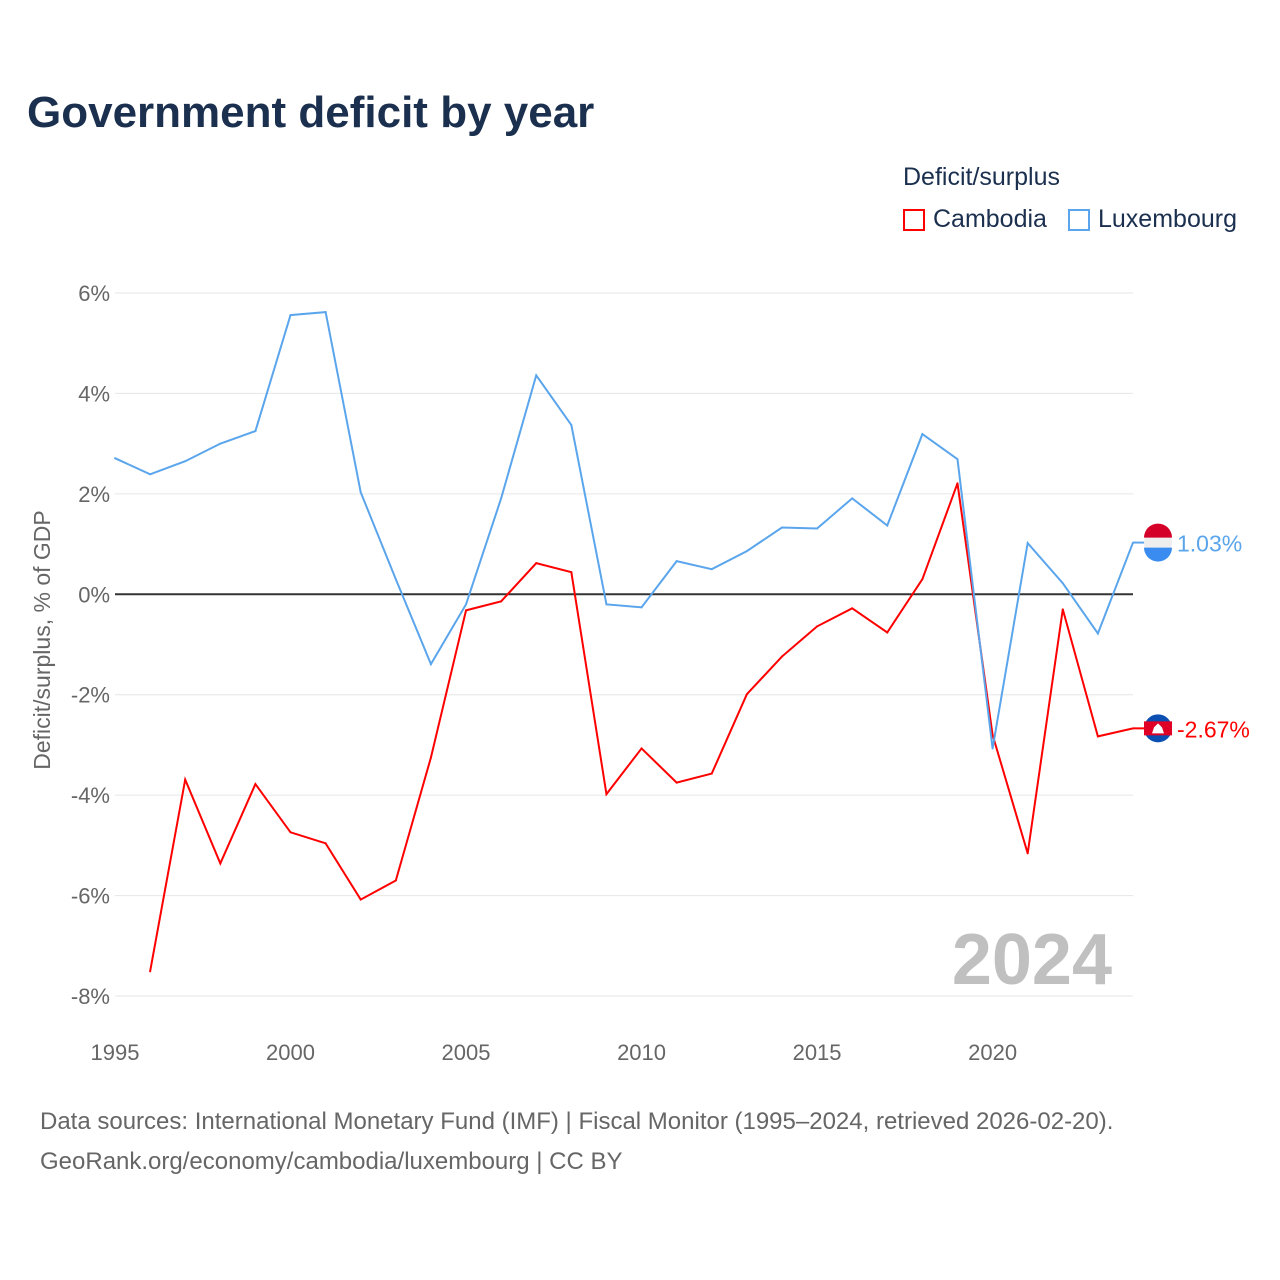 The width and height of the screenshot is (1280, 1280). Describe the element at coordinates (1158, 728) in the screenshot. I see `flag-temple` at that location.